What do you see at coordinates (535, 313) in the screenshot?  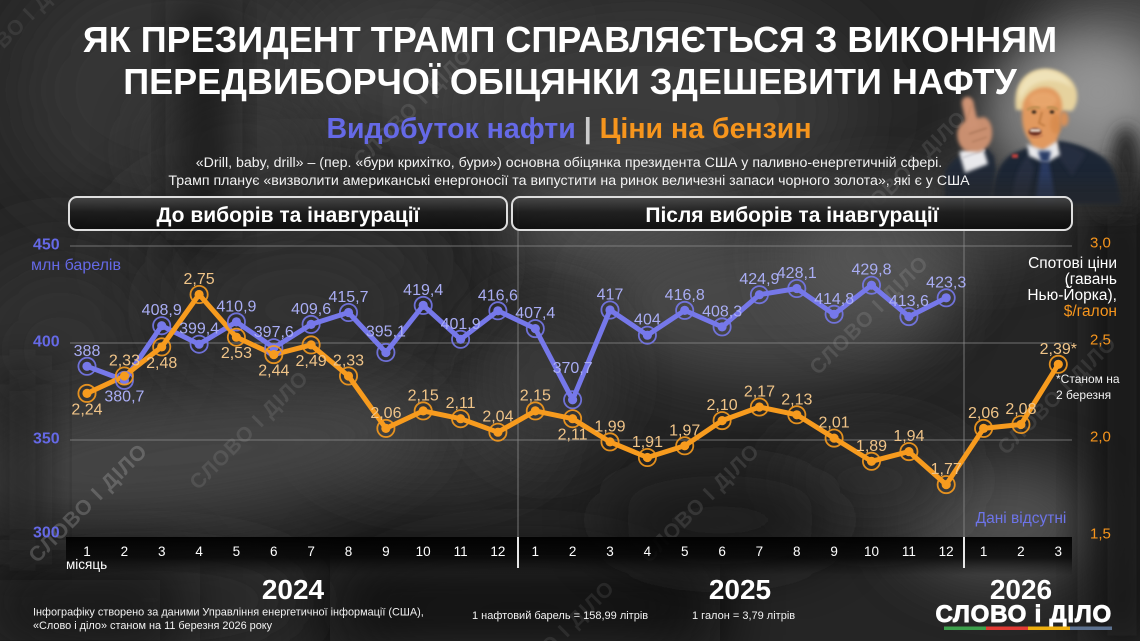 I see `svg-text: 407,4` at bounding box center [535, 313].